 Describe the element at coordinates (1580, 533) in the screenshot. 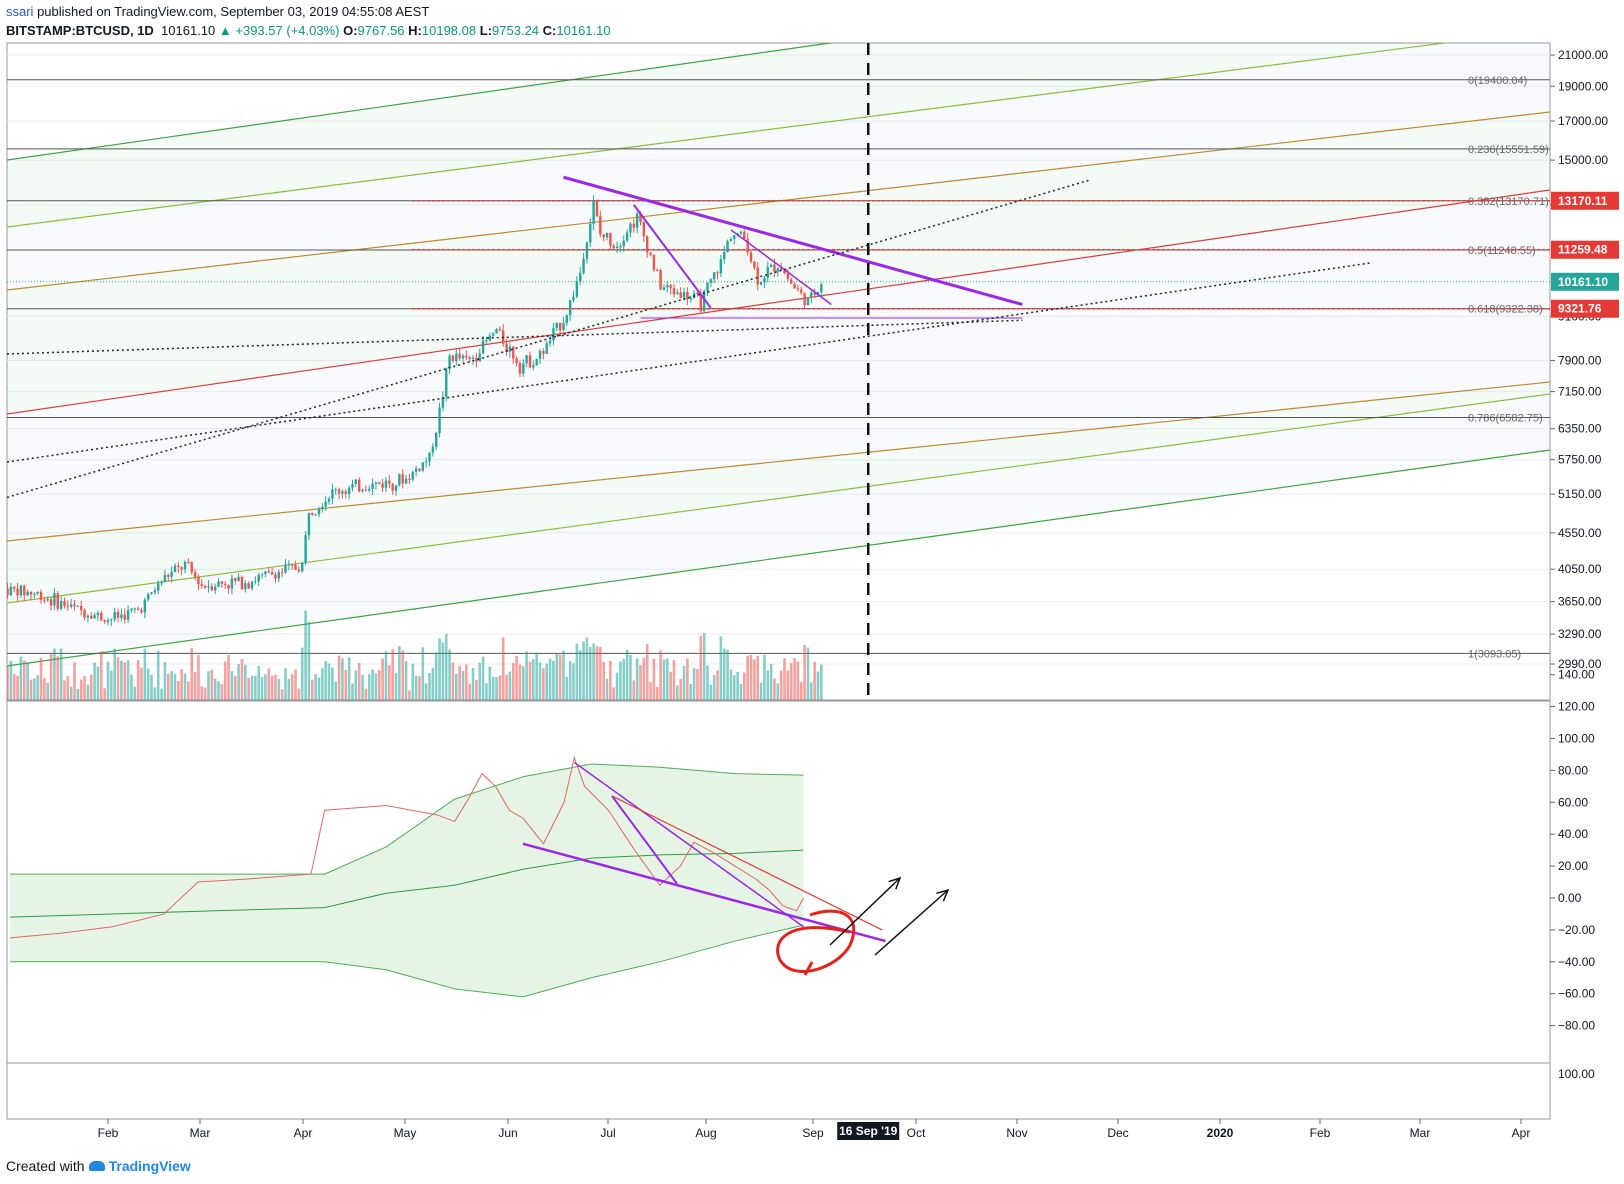

I see `price-tick-label: 4550.00` at that location.